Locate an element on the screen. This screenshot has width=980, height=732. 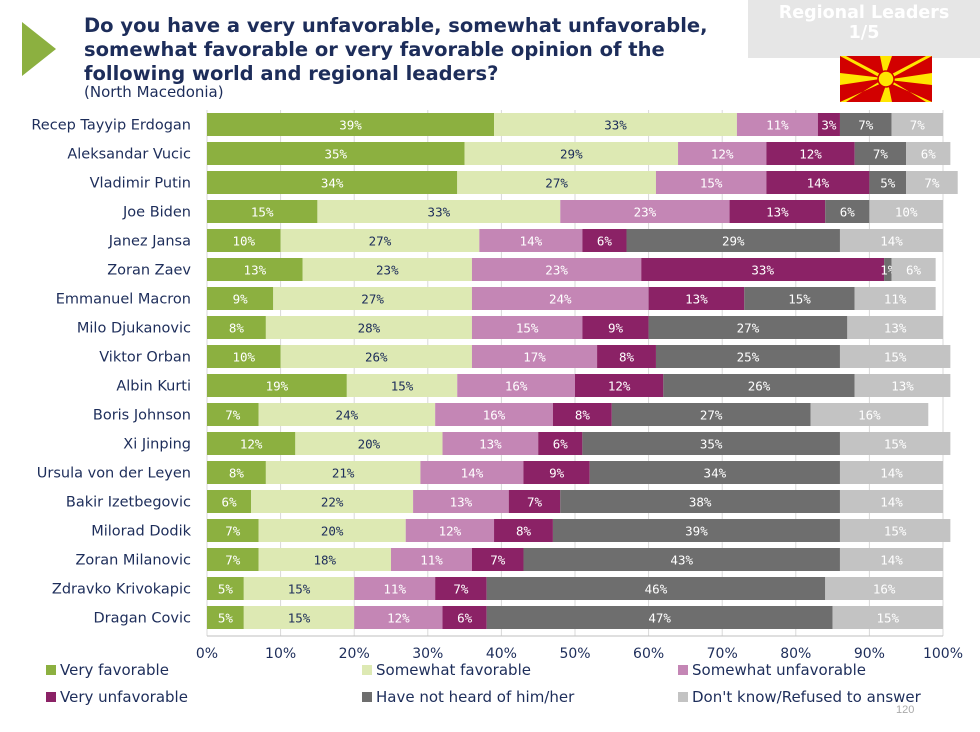
data-label: 9% is located at coordinates (616, 328).